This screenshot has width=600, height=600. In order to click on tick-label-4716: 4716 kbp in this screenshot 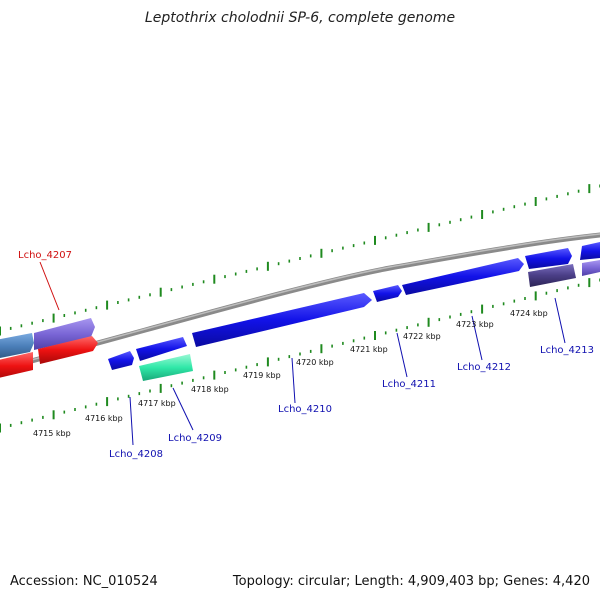, I will do `click(104, 418)`.